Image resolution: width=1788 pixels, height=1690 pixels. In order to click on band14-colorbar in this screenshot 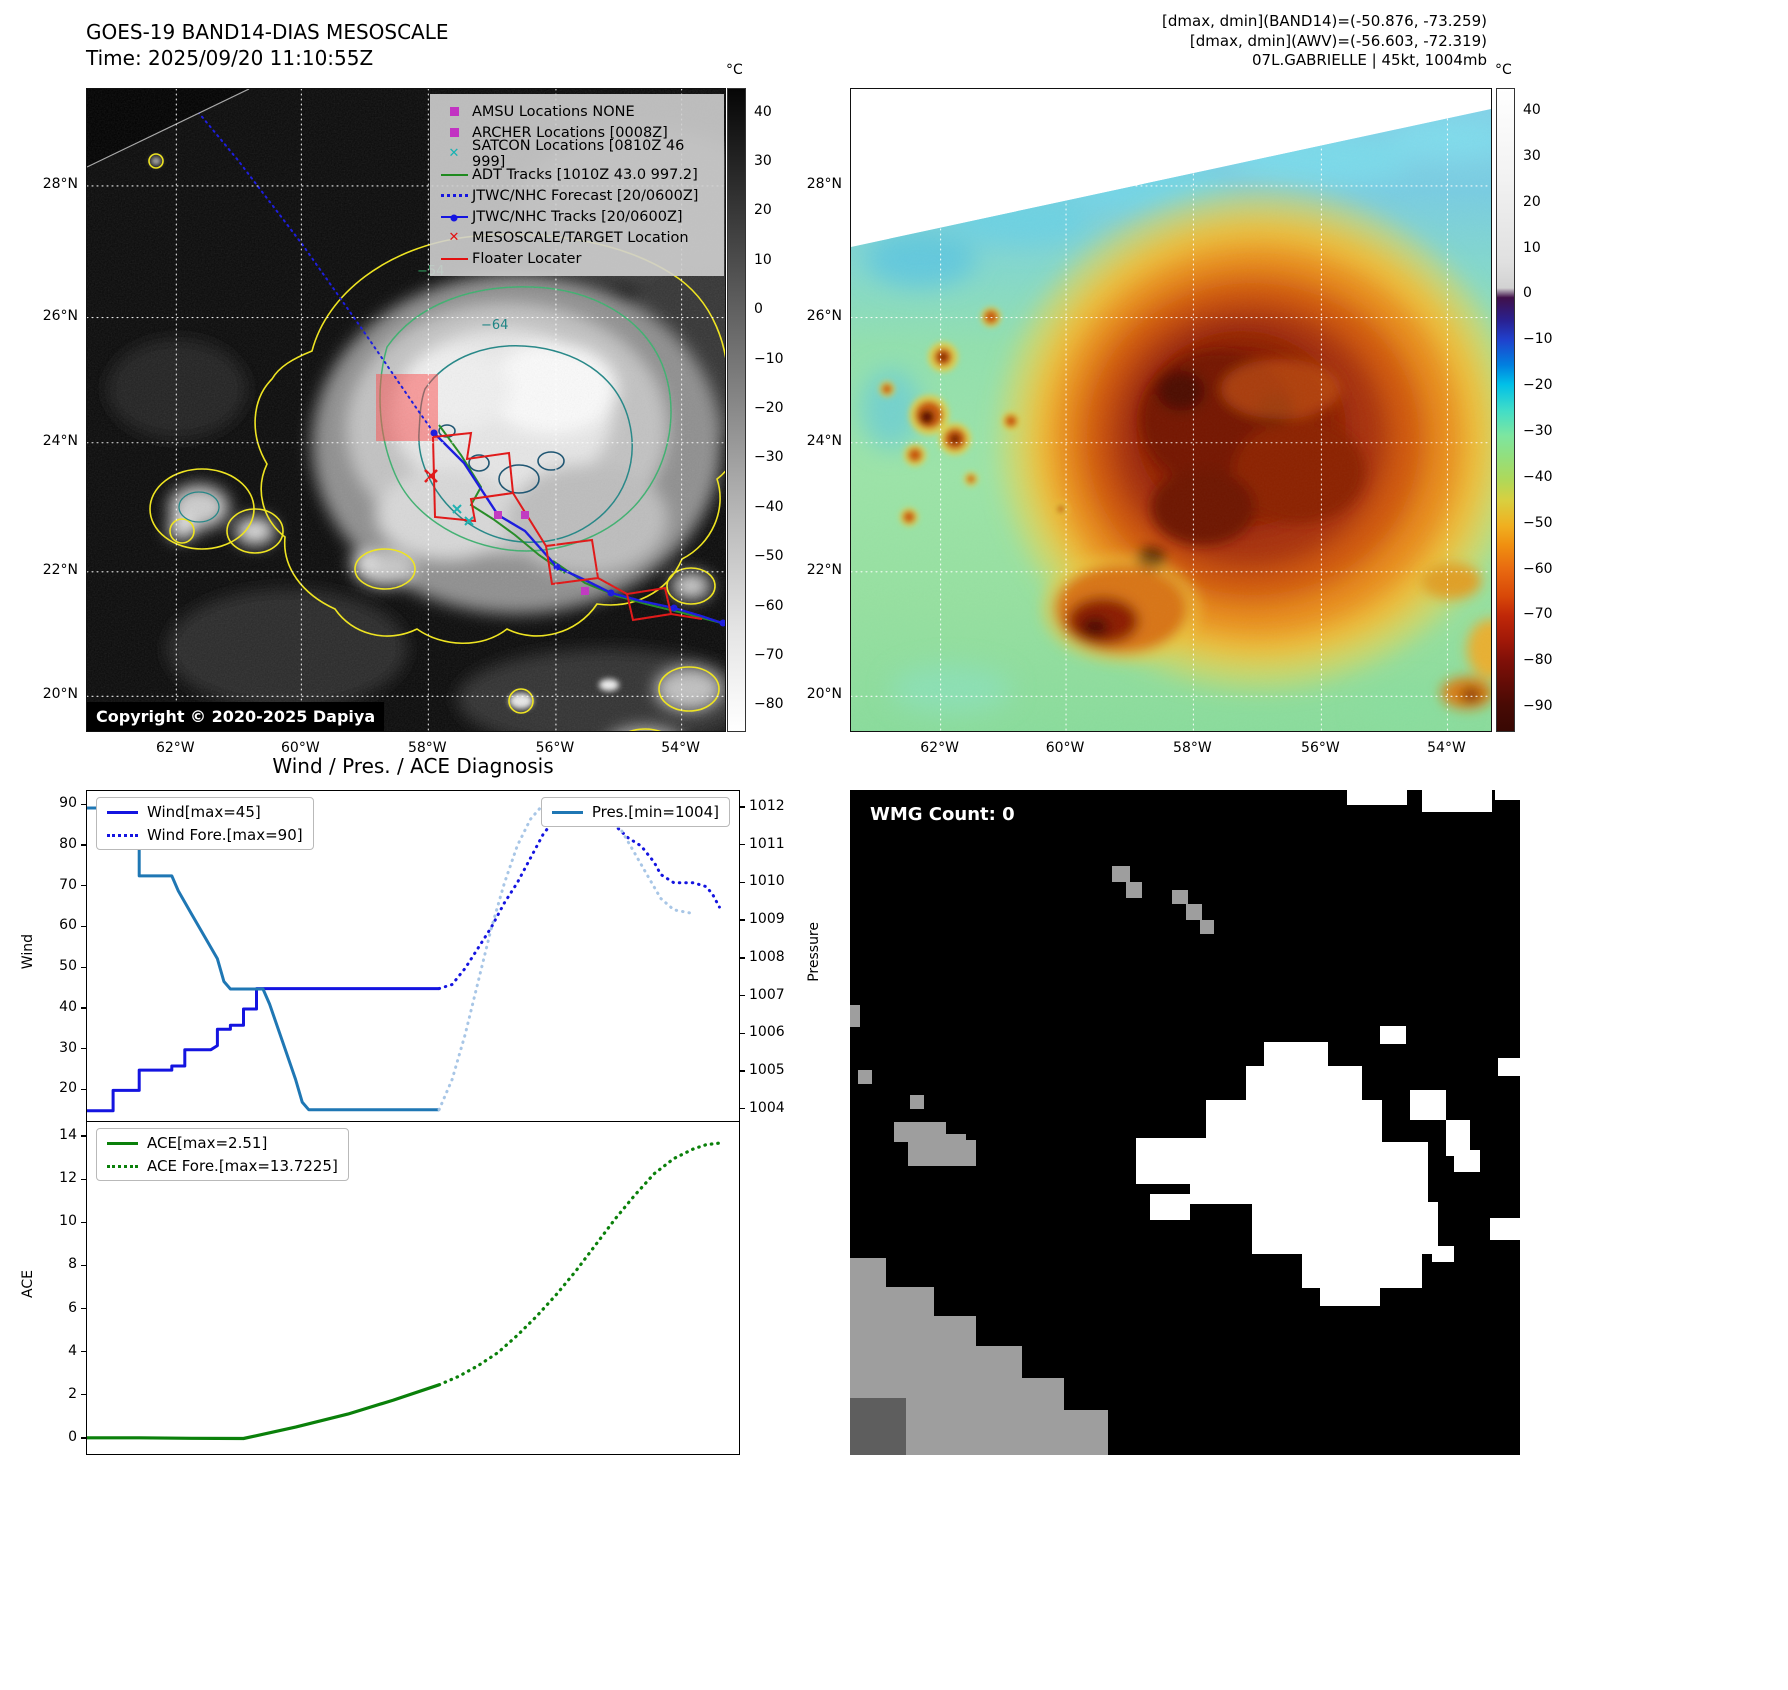, I will do `click(736, 410)`.